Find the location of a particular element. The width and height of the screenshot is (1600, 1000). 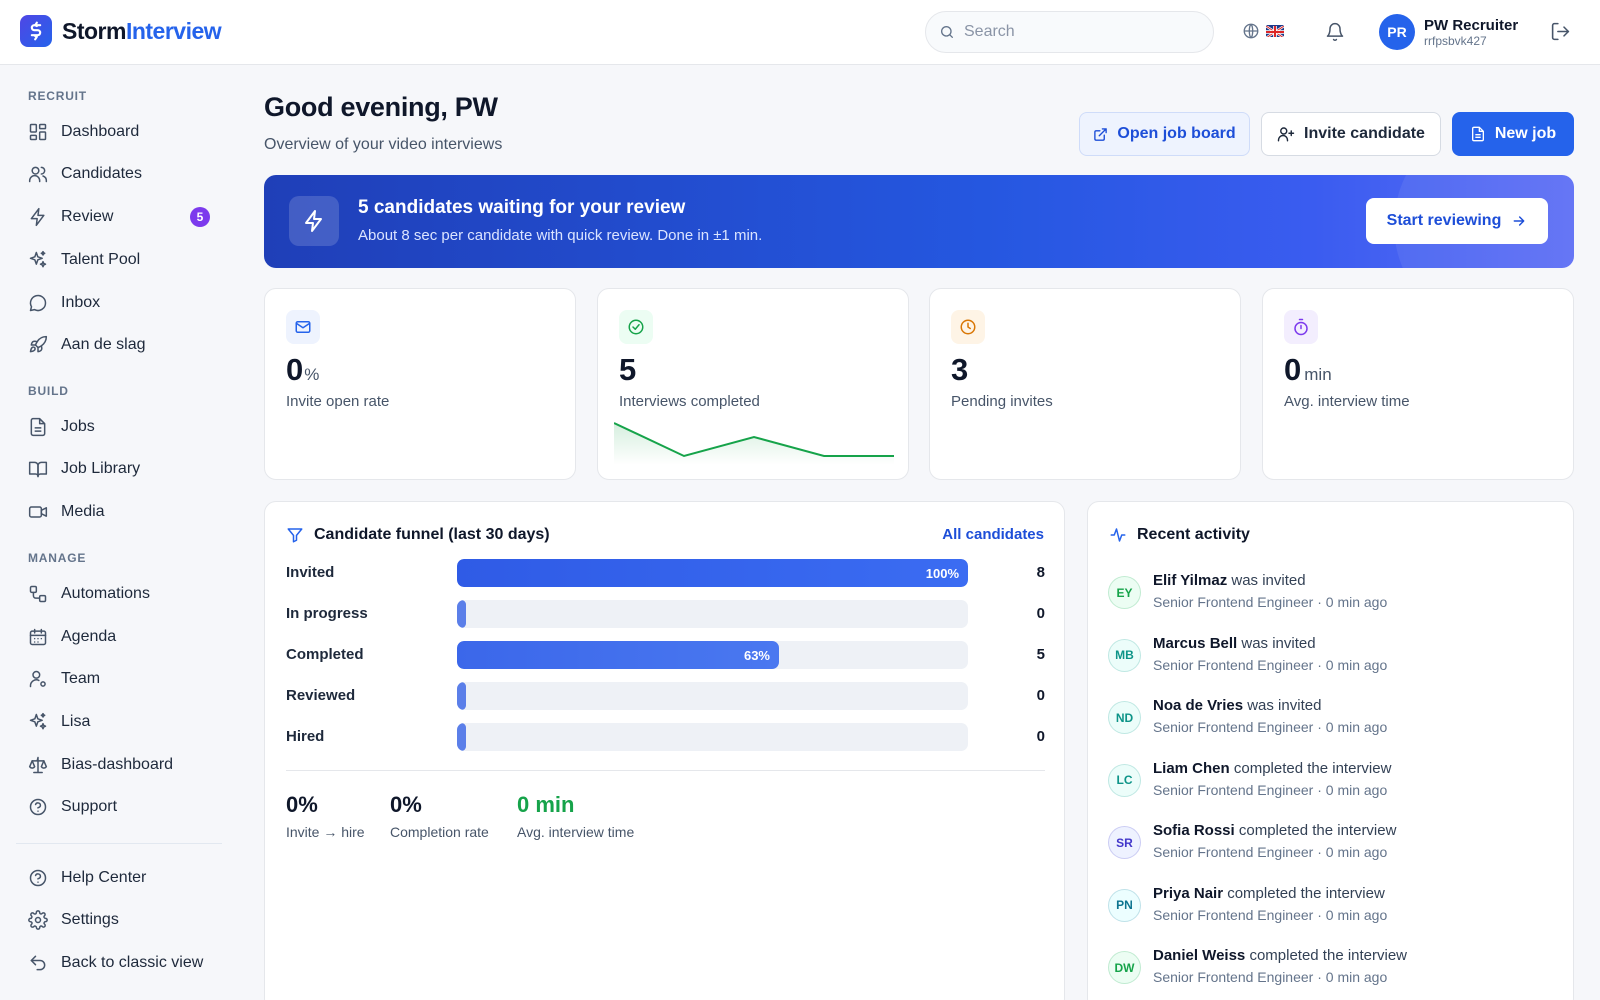

activity-text: Liam Chen completed the interview is located at coordinates (1272, 768).